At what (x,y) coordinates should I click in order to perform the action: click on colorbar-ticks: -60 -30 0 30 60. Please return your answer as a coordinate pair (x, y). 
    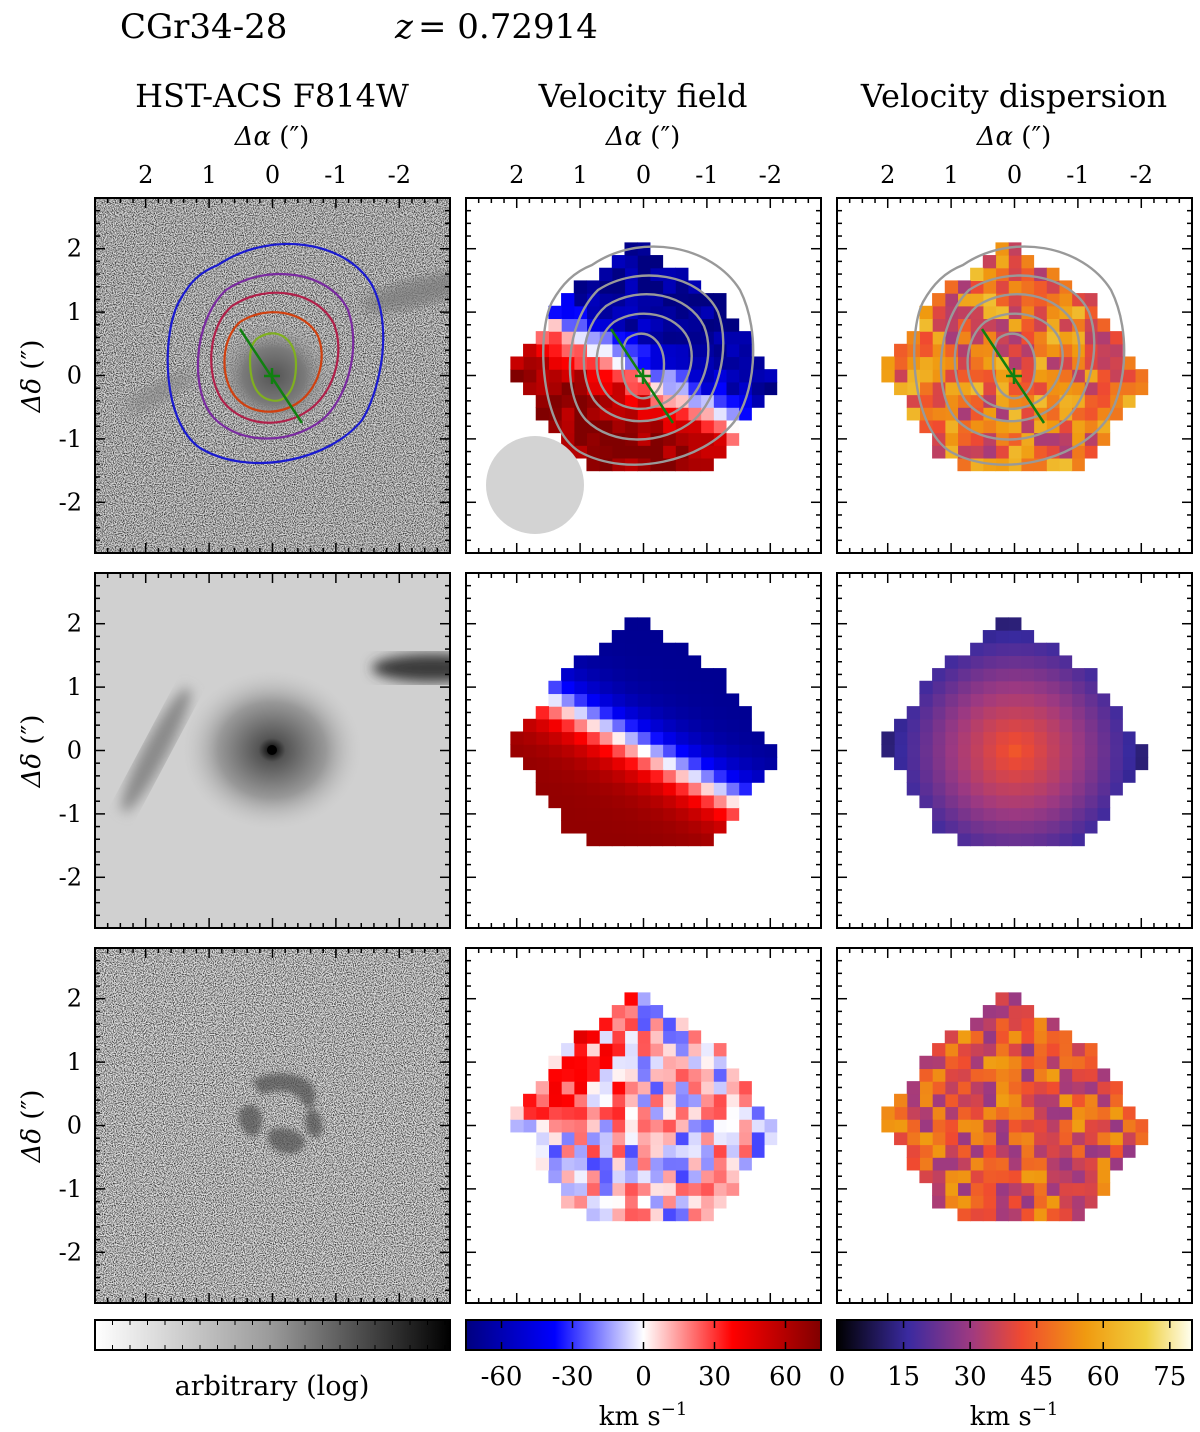
    Looking at the image, I should click on (641, 1356).